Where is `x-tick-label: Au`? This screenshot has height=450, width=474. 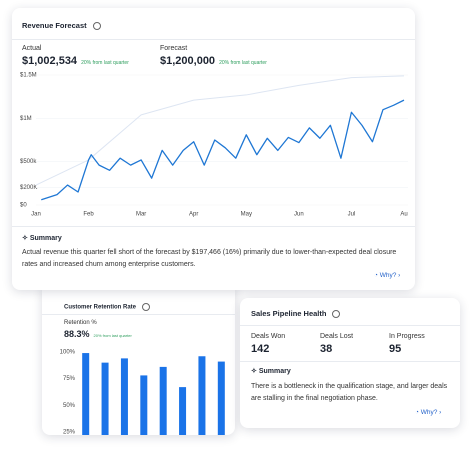
x-tick-label: Au is located at coordinates (403, 215).